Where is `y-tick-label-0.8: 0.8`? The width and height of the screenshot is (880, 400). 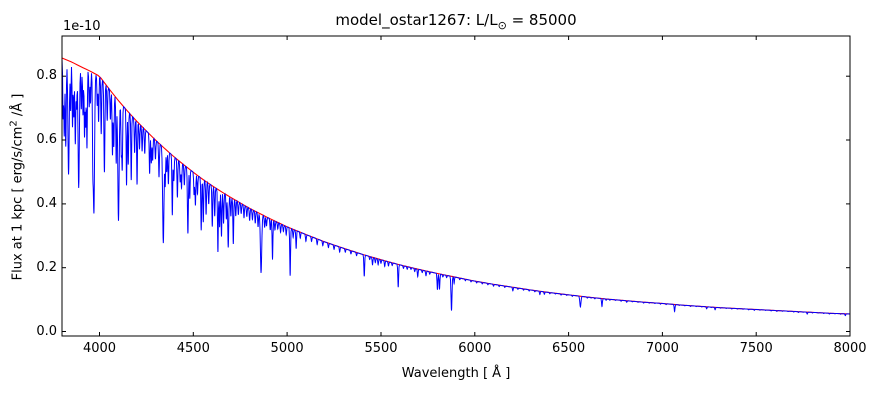
y-tick-label-0.8: 0.8 is located at coordinates (46, 76).